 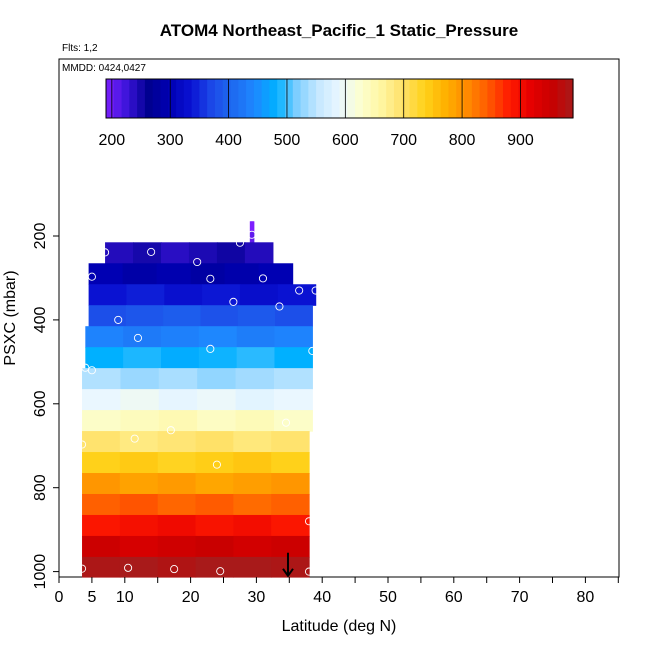 What do you see at coordinates (191, 597) in the screenshot?
I see `x-tick-label: 20` at bounding box center [191, 597].